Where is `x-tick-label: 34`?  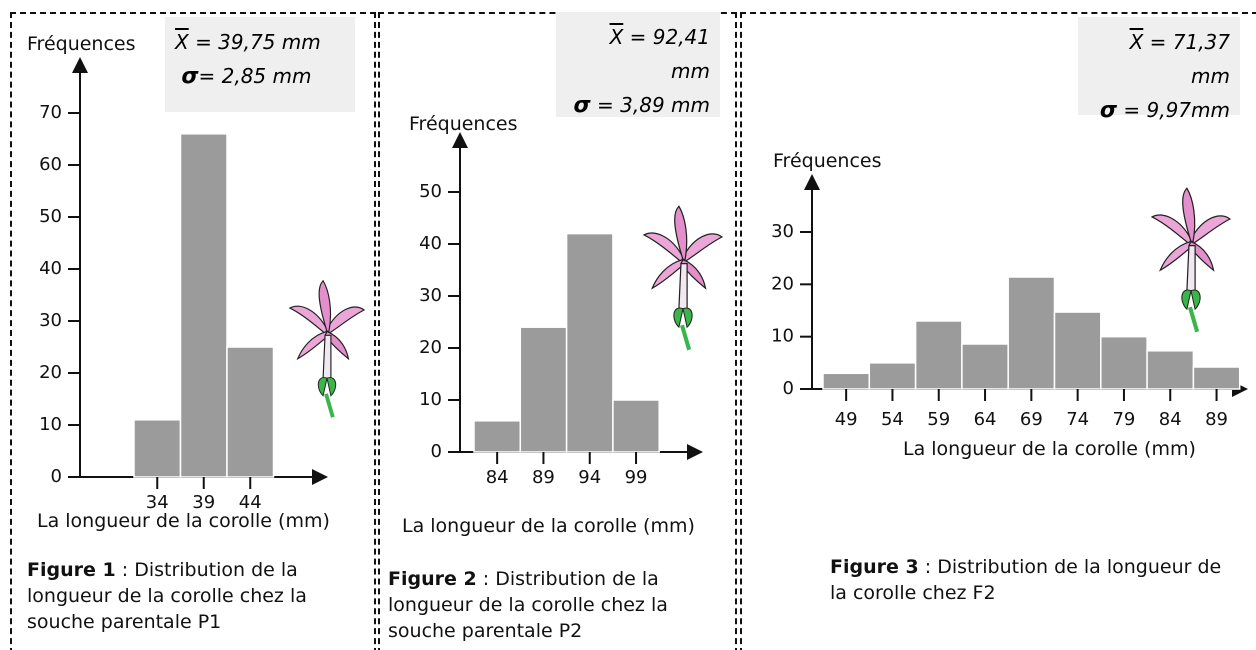
x-tick-label: 34 is located at coordinates (157, 502).